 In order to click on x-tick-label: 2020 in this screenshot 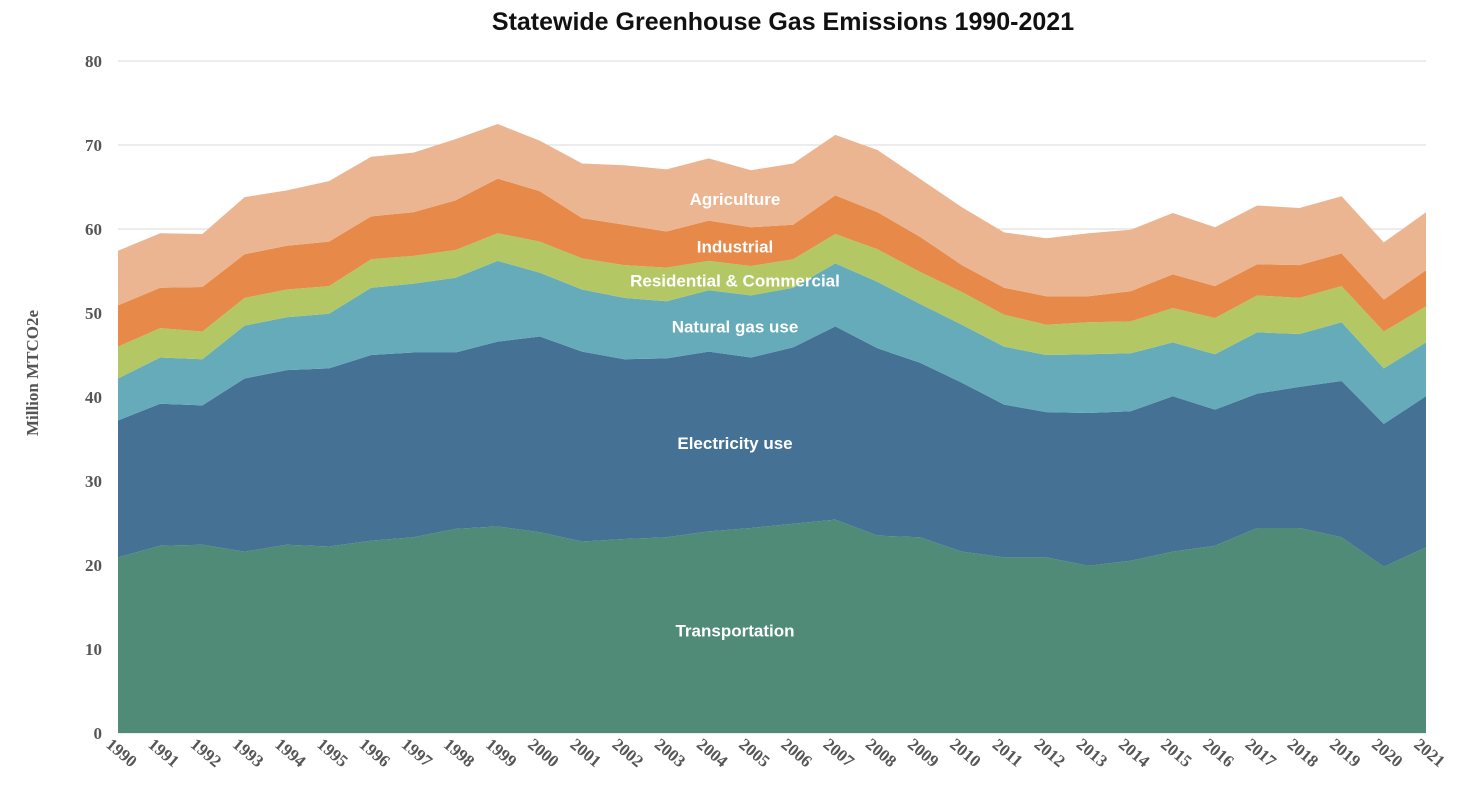, I will do `click(1387, 753)`.